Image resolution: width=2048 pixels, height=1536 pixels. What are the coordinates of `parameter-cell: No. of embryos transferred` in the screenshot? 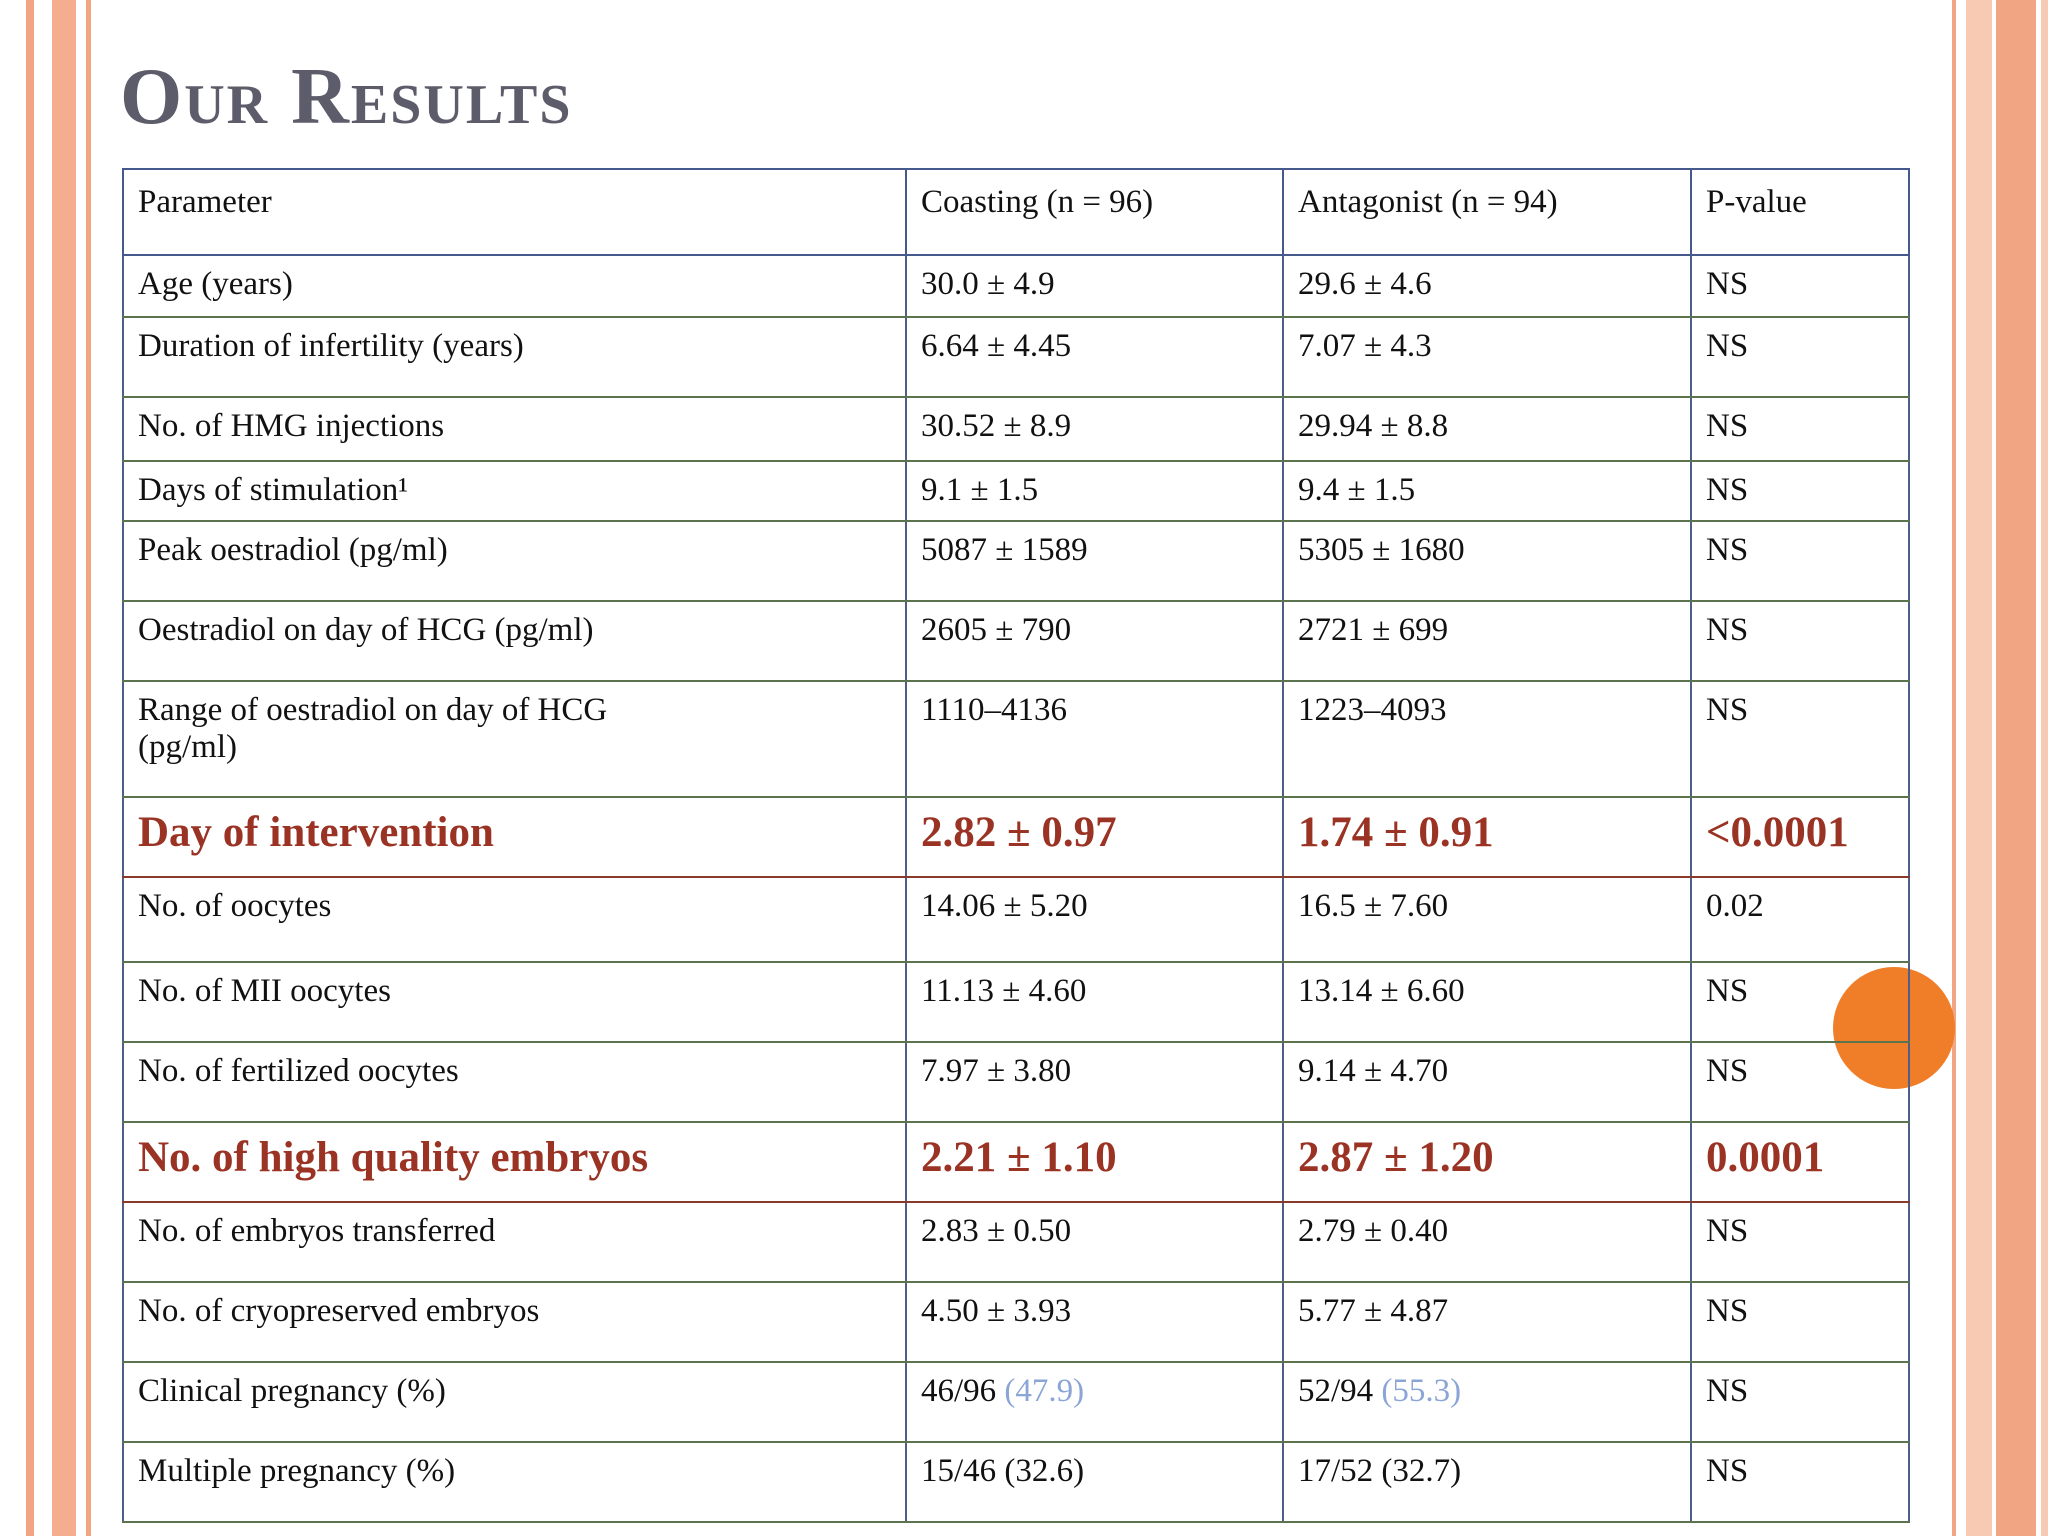 It's located at (514, 1242).